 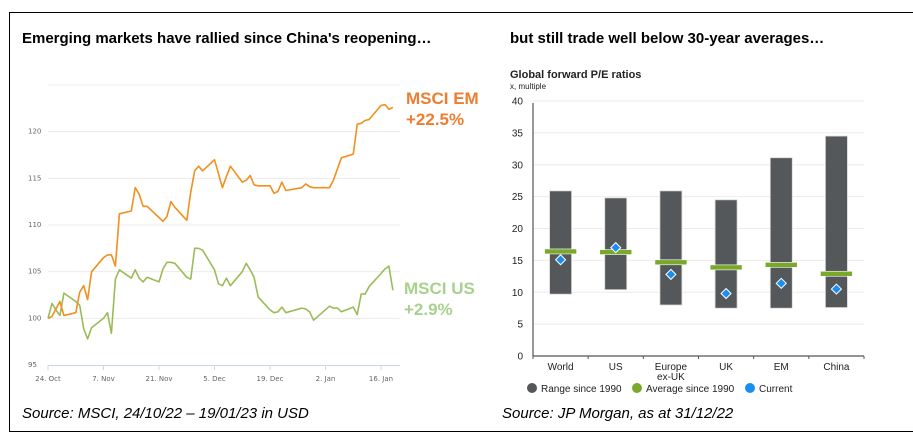 What do you see at coordinates (461, 12) in the screenshot?
I see `frame-top-border` at bounding box center [461, 12].